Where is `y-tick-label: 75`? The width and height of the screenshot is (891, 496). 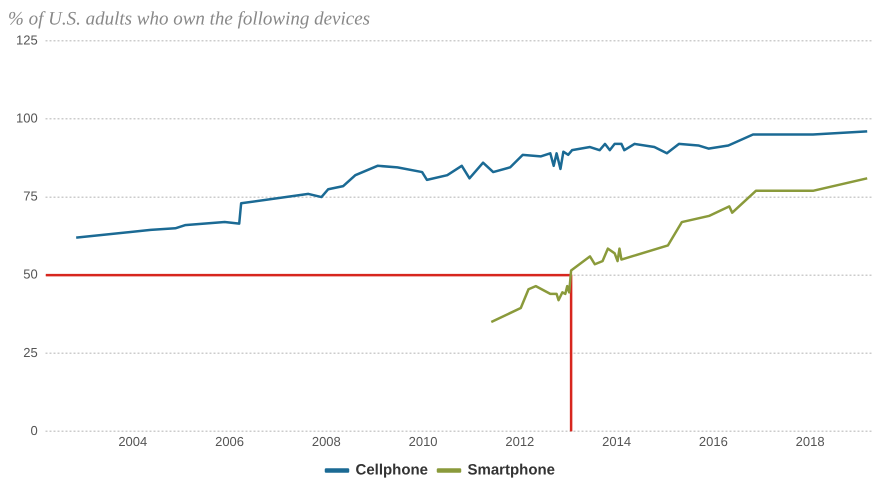 y-tick-label: 75 is located at coordinates (30, 196).